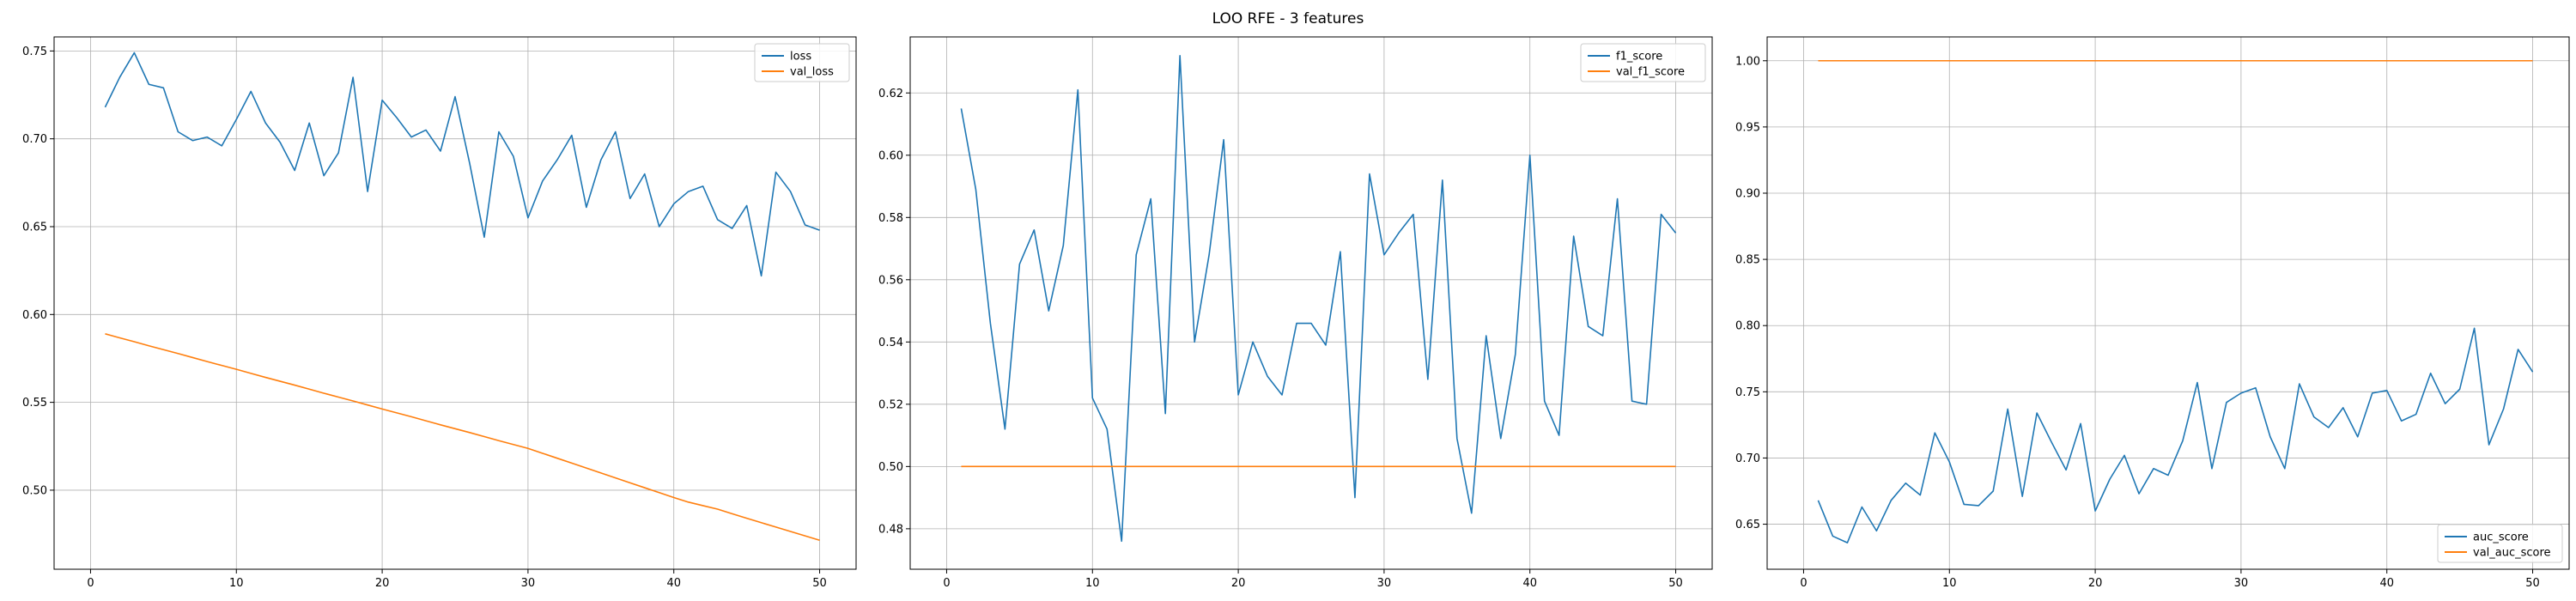 The image size is (2576, 601). What do you see at coordinates (2512, 553) in the screenshot?
I see `legend-label: val_auc_score` at bounding box center [2512, 553].